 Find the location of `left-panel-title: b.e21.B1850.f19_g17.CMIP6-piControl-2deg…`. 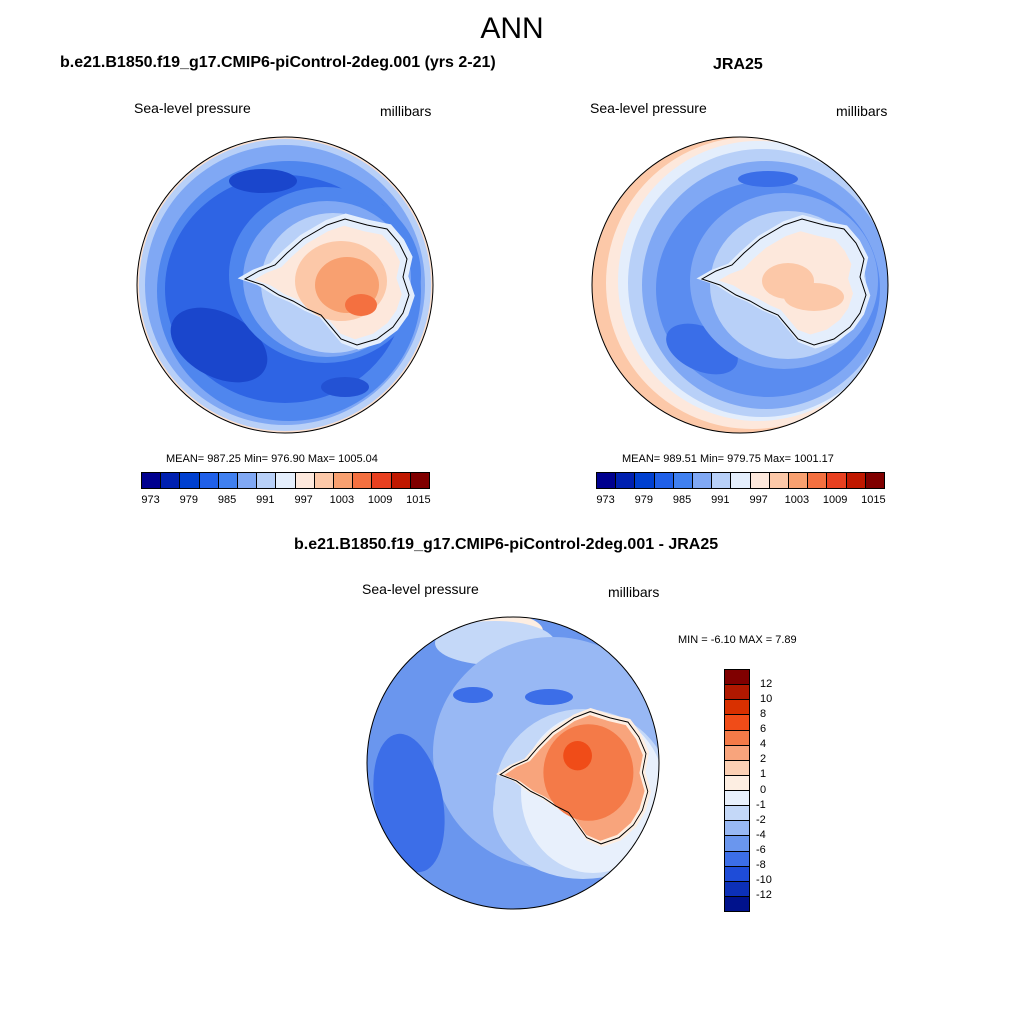

left-panel-title: b.e21.B1850.f19_g17.CMIP6-piControl-2deg… is located at coordinates (278, 62).